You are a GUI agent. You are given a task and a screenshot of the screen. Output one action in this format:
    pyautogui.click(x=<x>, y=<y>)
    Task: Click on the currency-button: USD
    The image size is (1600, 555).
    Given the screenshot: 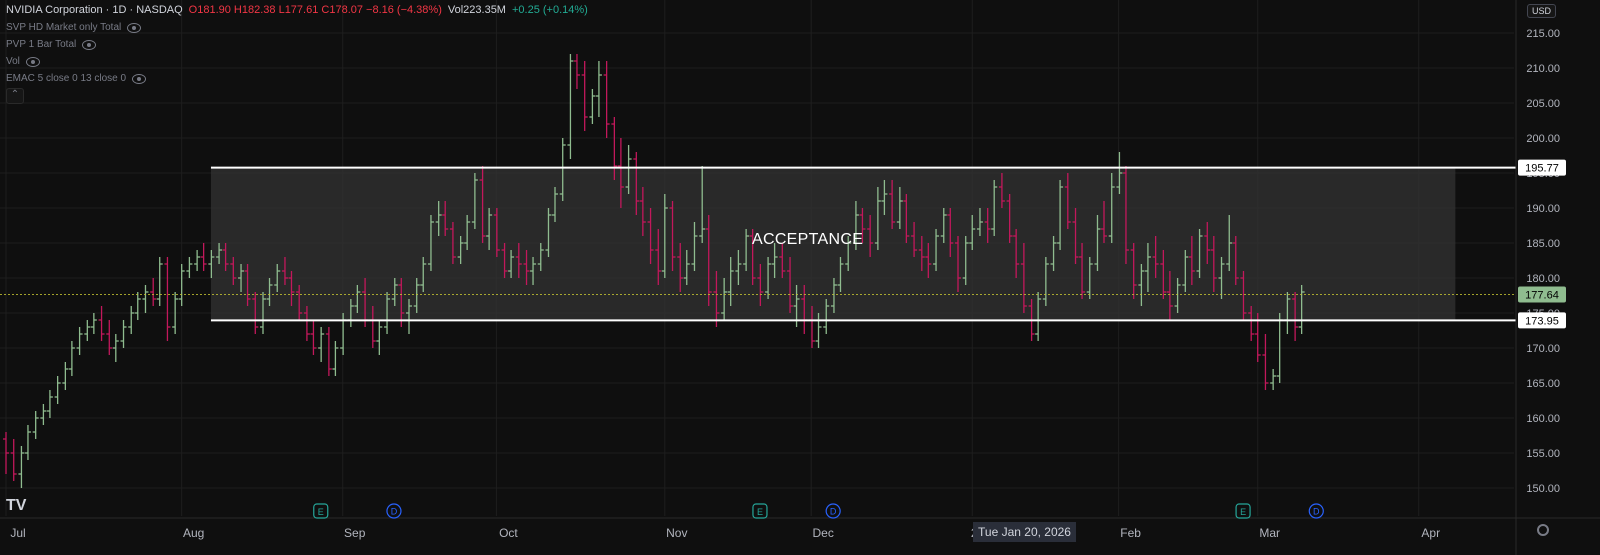 What is the action you would take?
    pyautogui.click(x=1541, y=11)
    